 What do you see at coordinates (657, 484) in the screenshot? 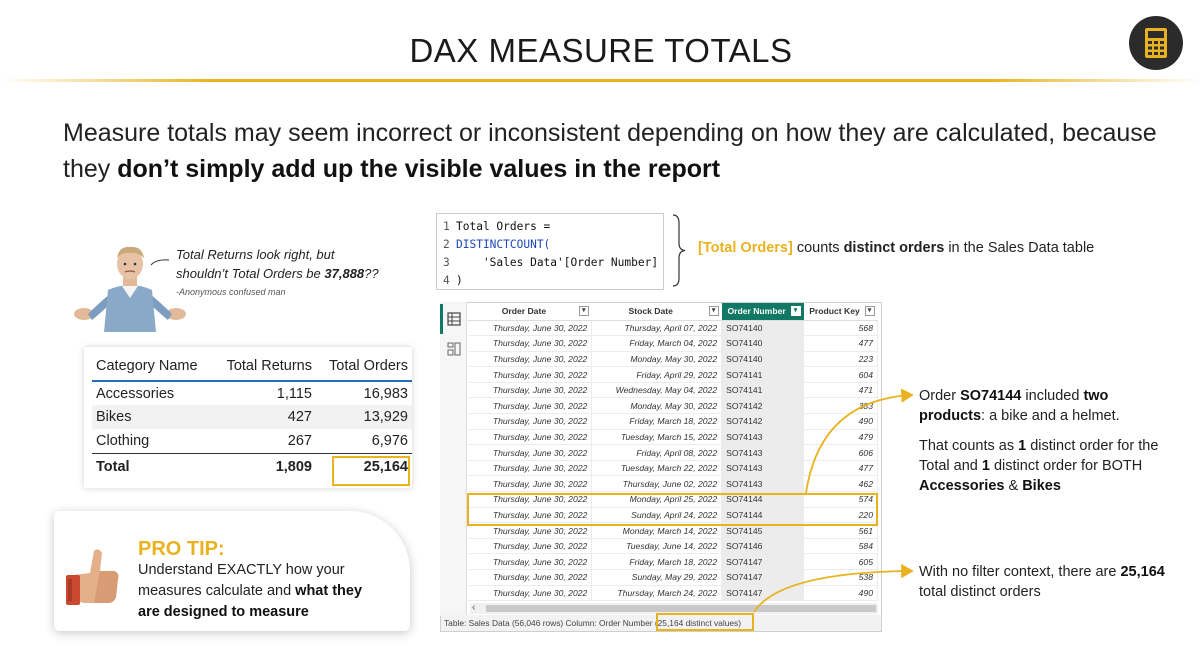
I see `stock-date-cell: Thursday, June 02, 2022` at bounding box center [657, 484].